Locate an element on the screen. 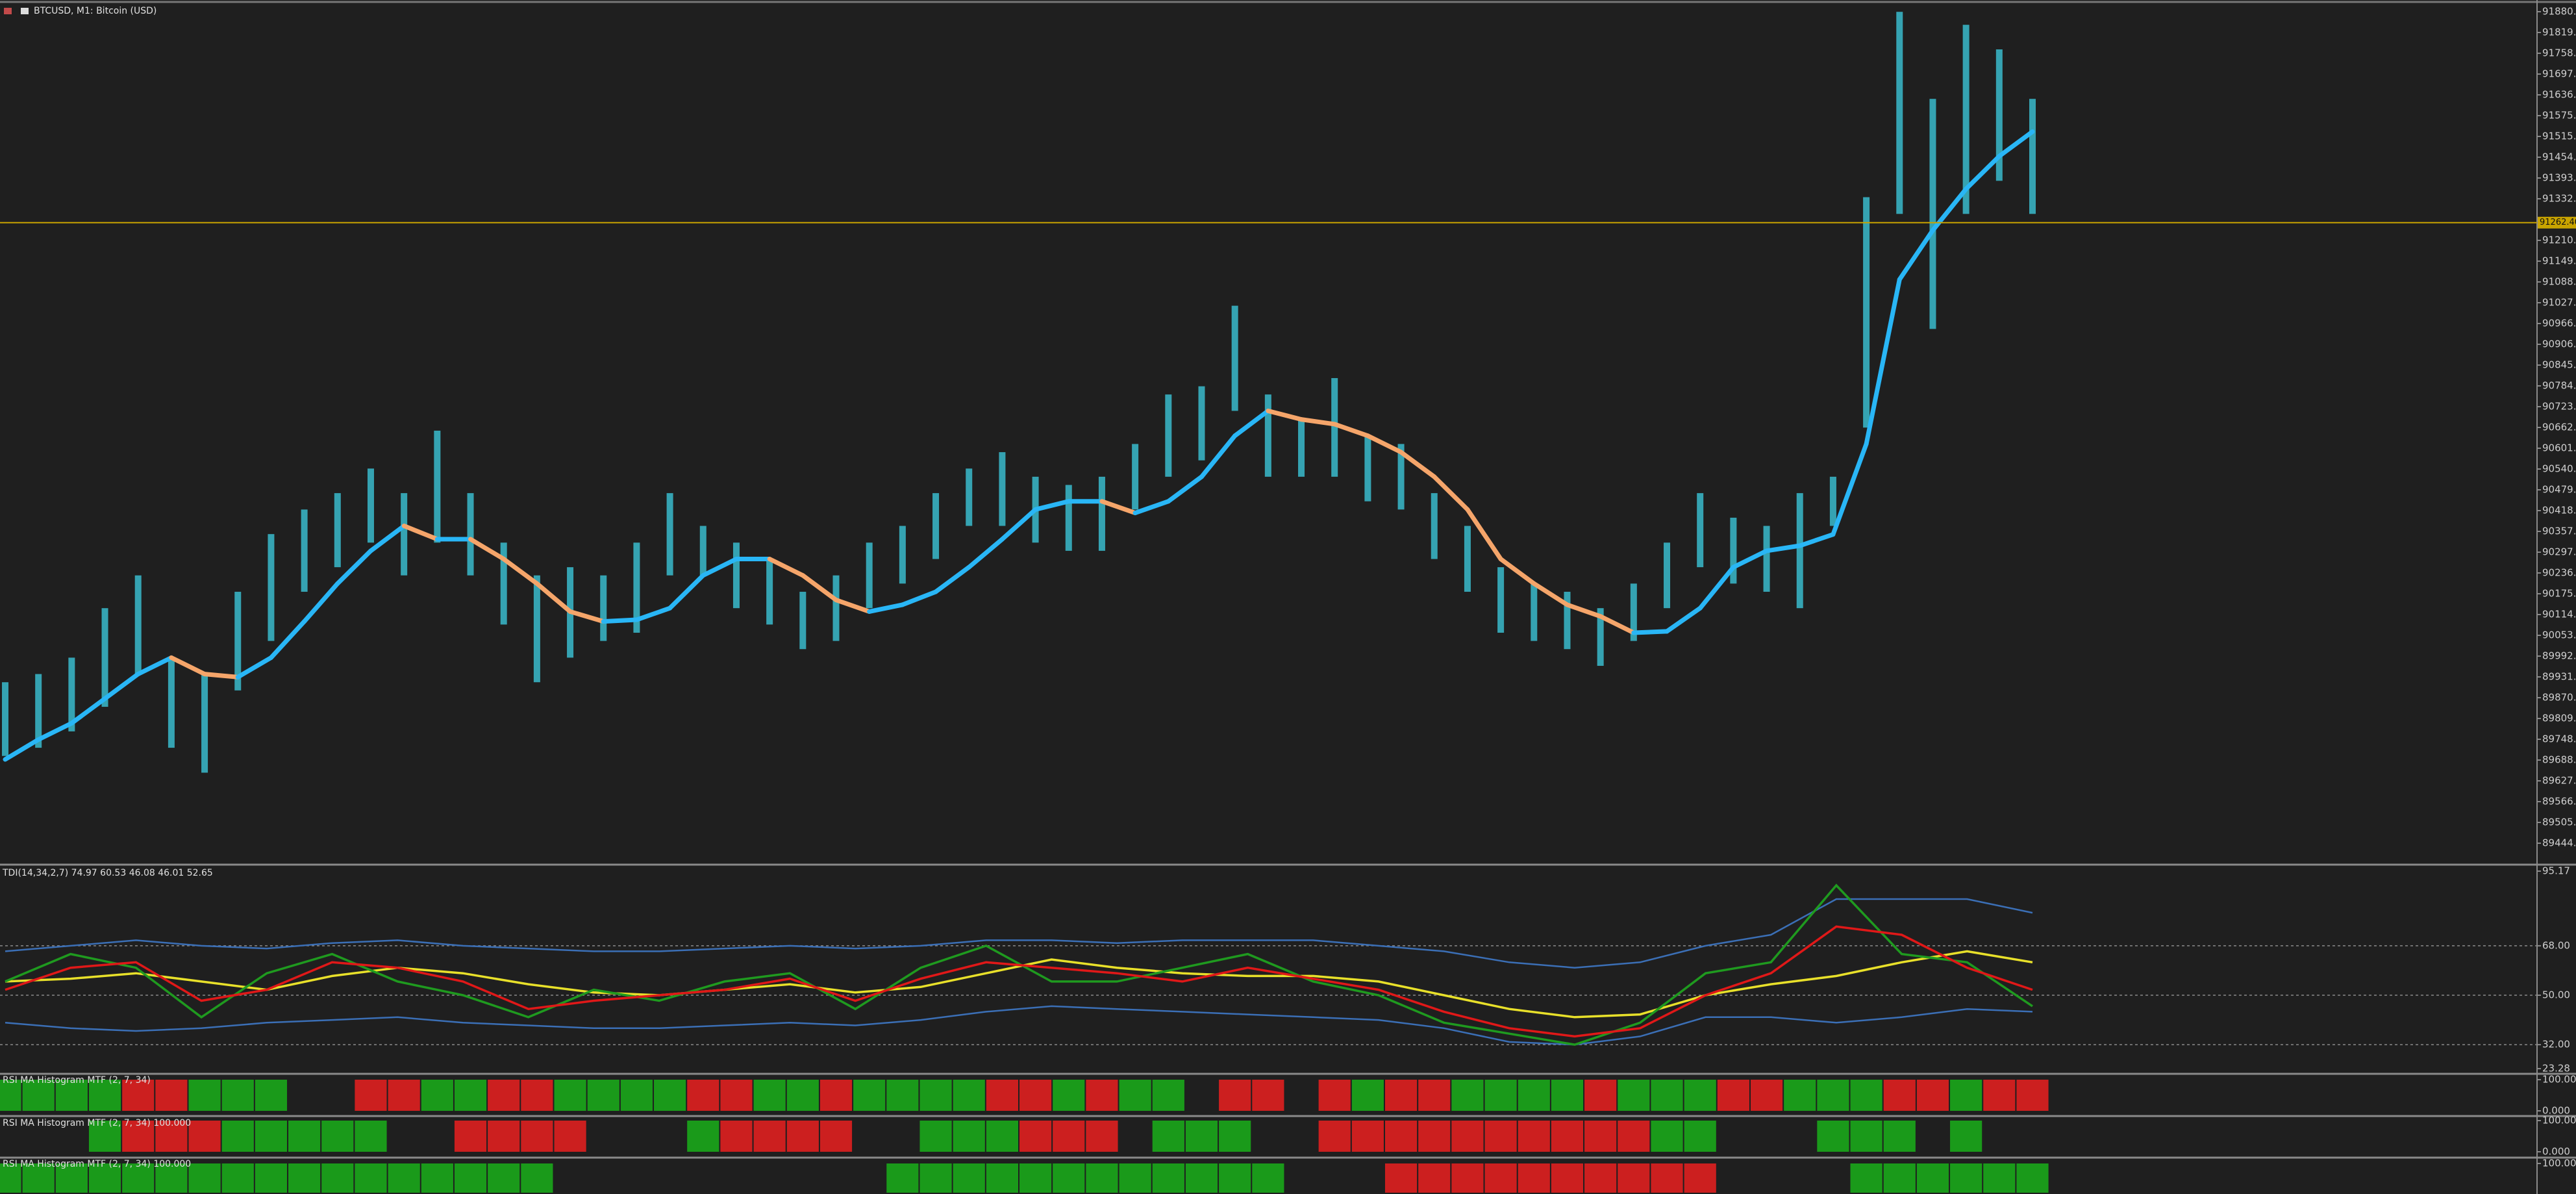 The width and height of the screenshot is (2576, 1194). y-tick-label: 90418.80 is located at coordinates (2559, 510).